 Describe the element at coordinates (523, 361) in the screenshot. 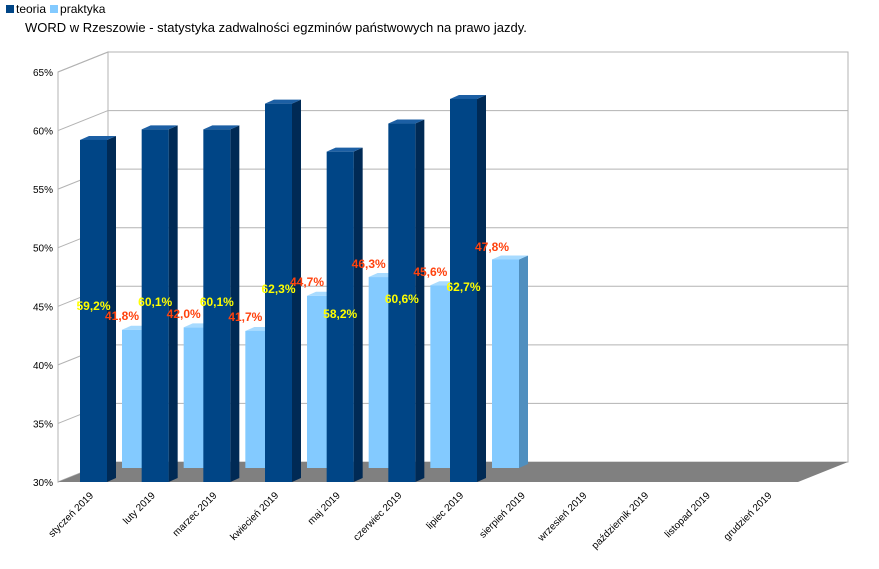

I see `bar-praktyka-side` at that location.